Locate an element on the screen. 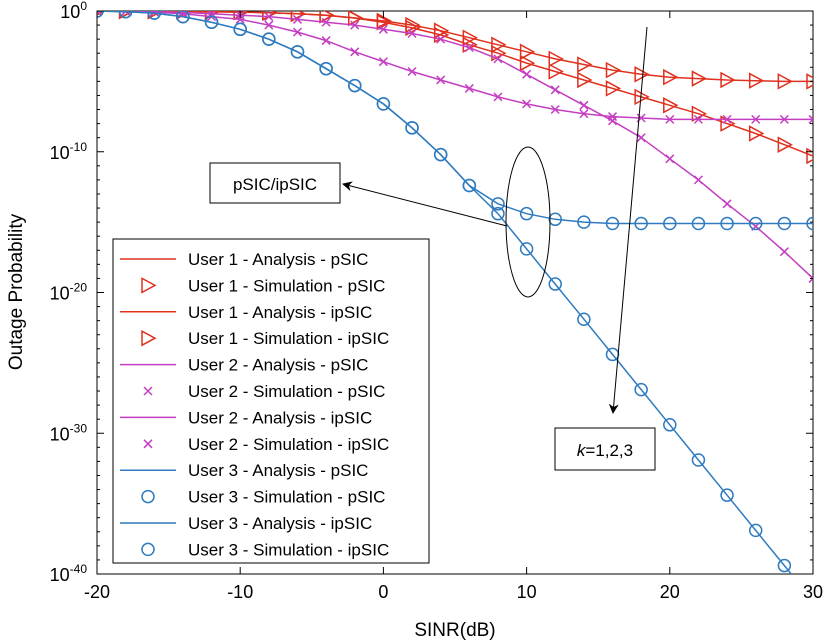 The image size is (827, 641). x-tick-label: 0 is located at coordinates (383, 592).